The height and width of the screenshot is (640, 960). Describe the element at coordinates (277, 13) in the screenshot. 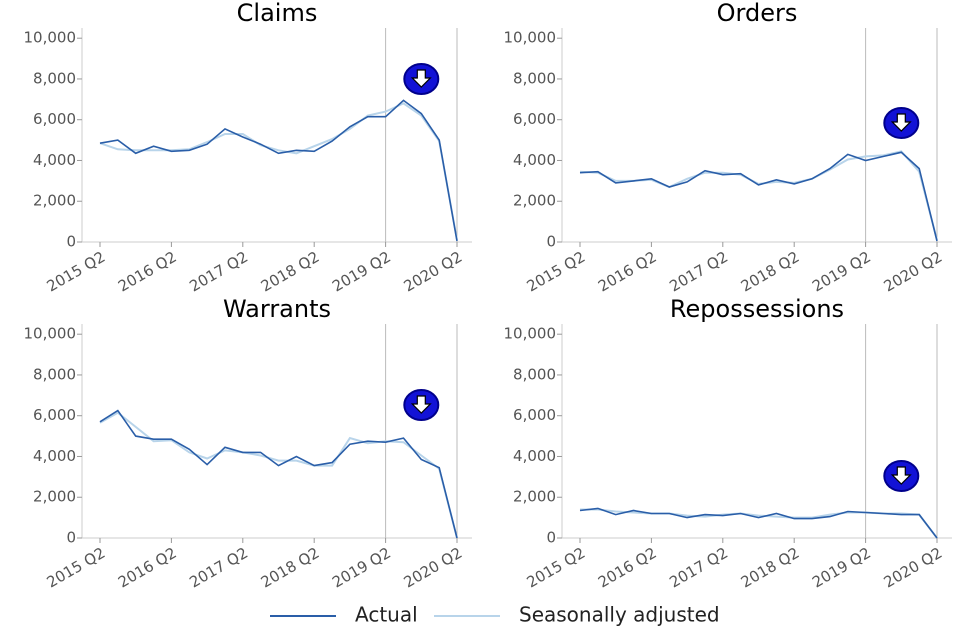

I see `chart-title: Claims` at that location.